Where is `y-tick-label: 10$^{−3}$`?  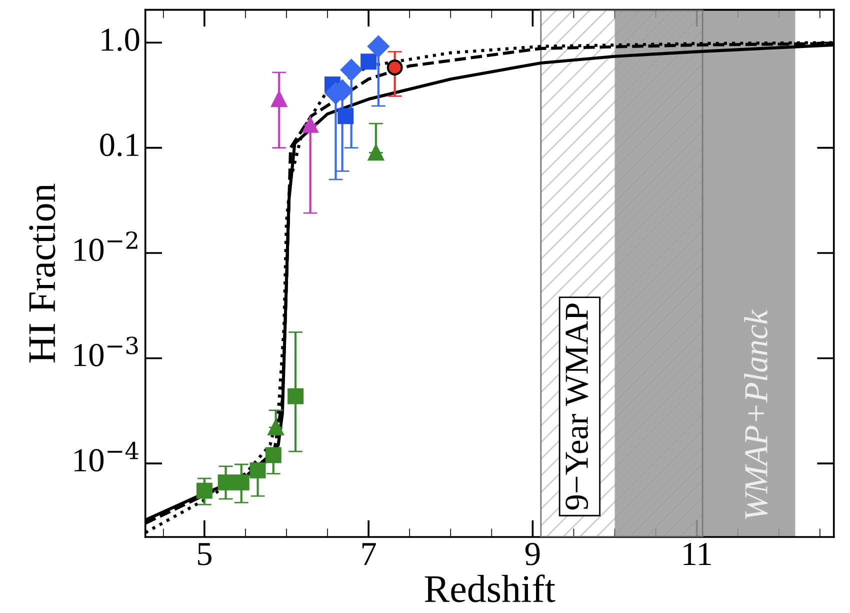 y-tick-label: 10$^{−3}$ is located at coordinates (106, 351).